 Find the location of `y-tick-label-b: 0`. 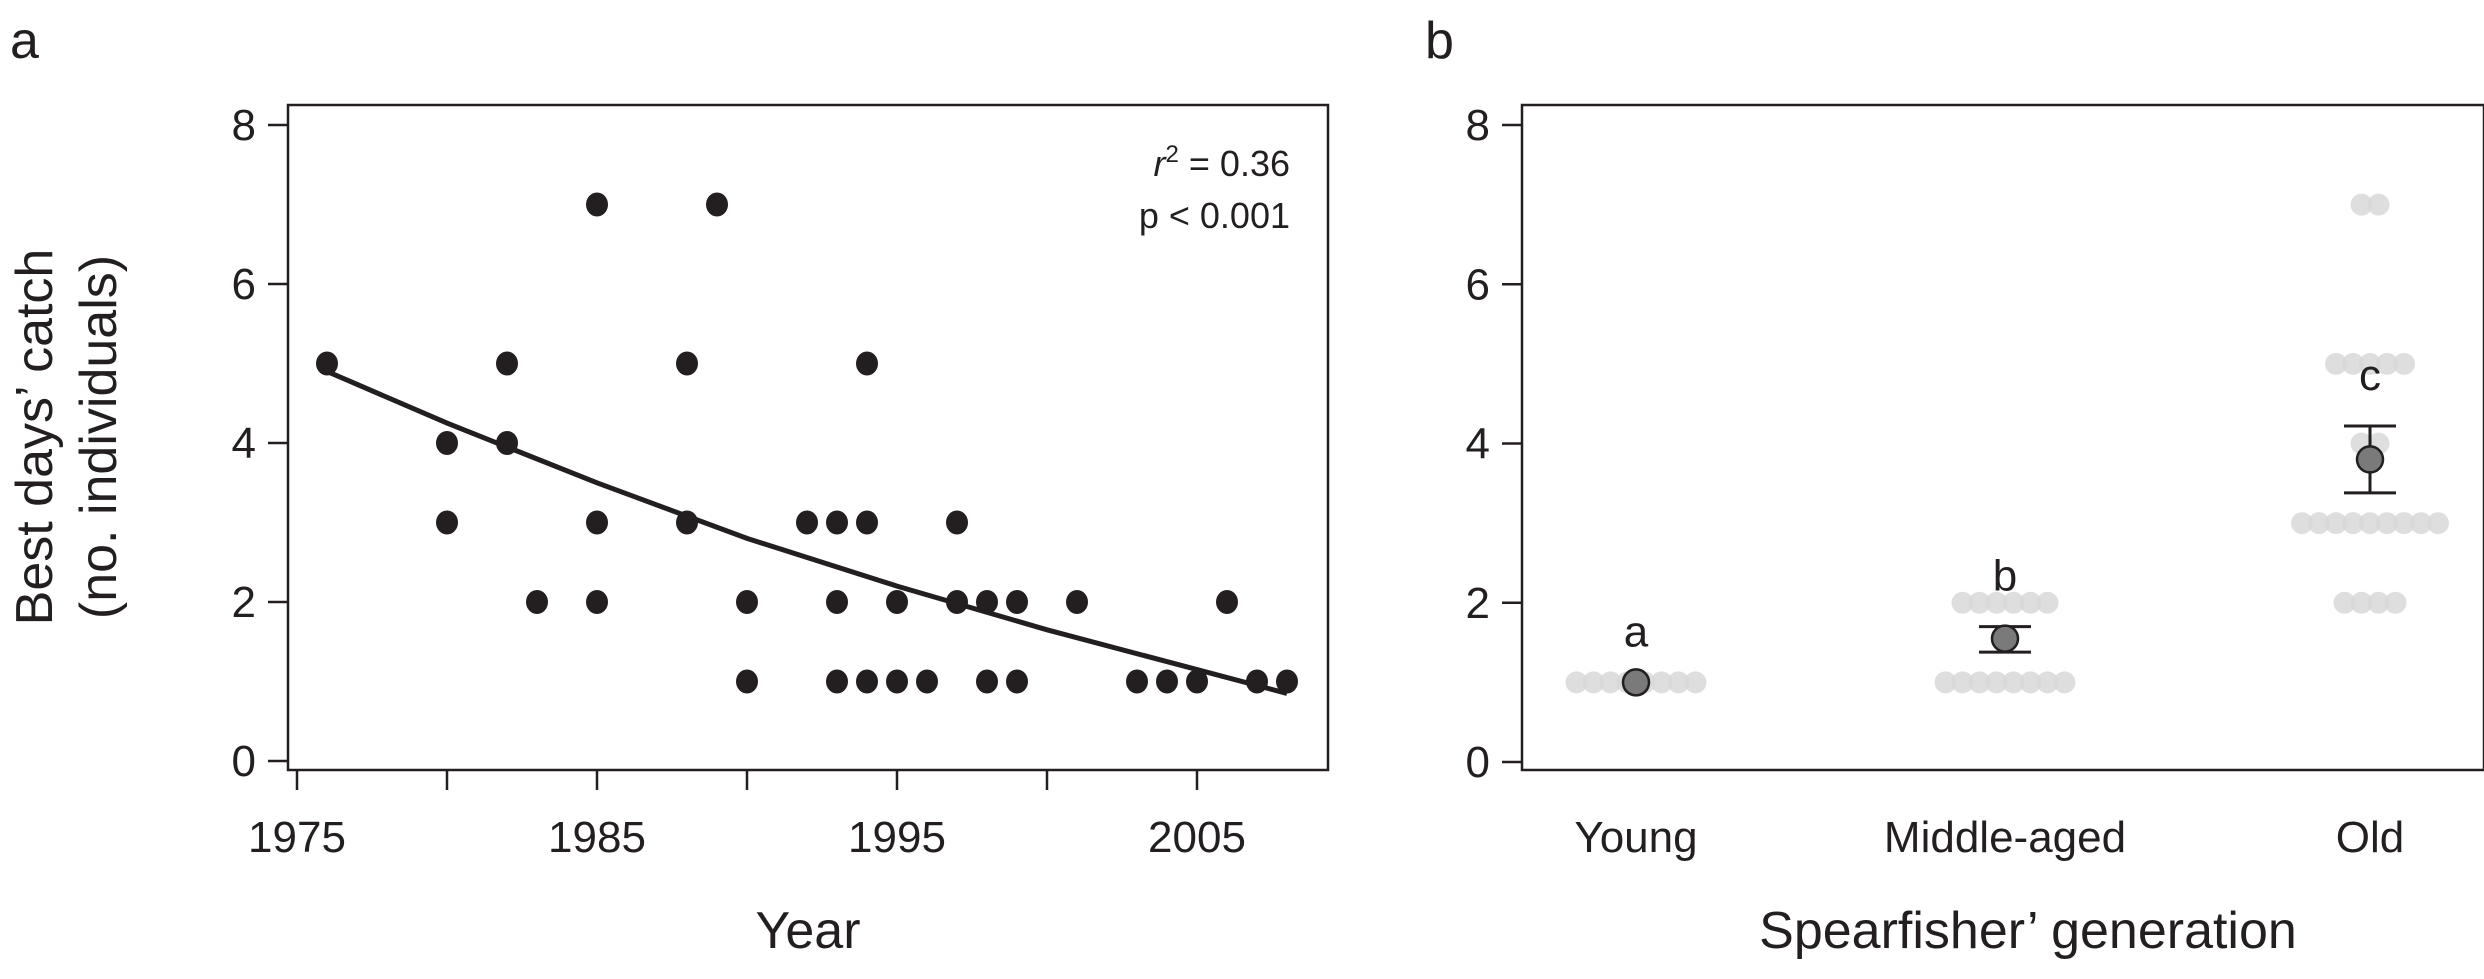

y-tick-label-b: 0 is located at coordinates (1478, 762).